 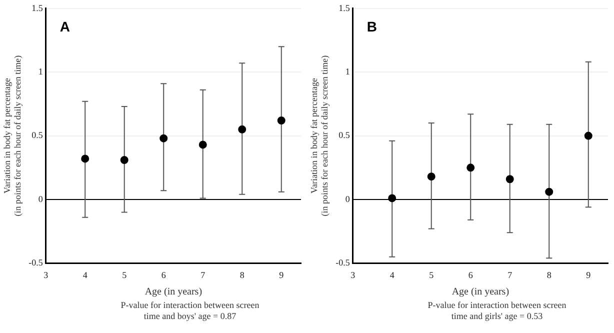 I want to click on text: P-value for interaction between screen time and girls' age = 0.53, so click(x=497, y=311).